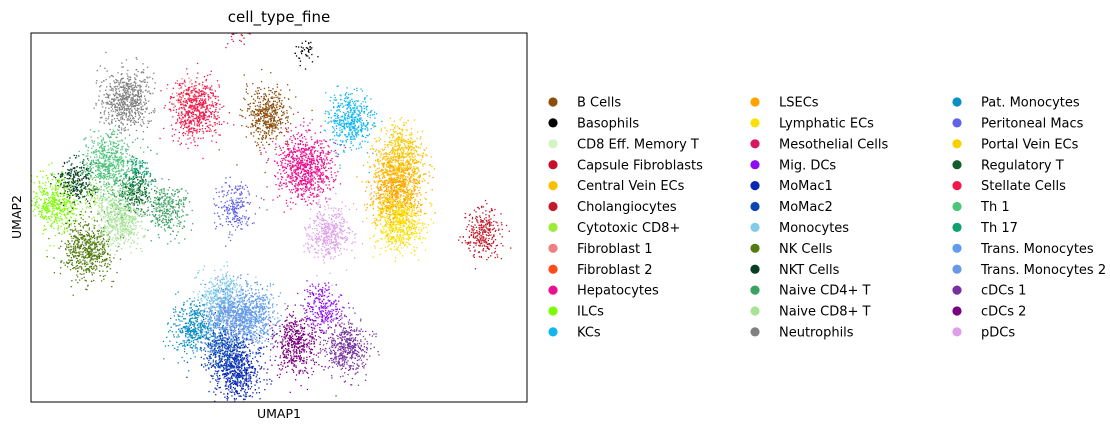  I want to click on legend-label-cytotoxic-cd8: Cytotoxic CD8+, so click(628, 228).